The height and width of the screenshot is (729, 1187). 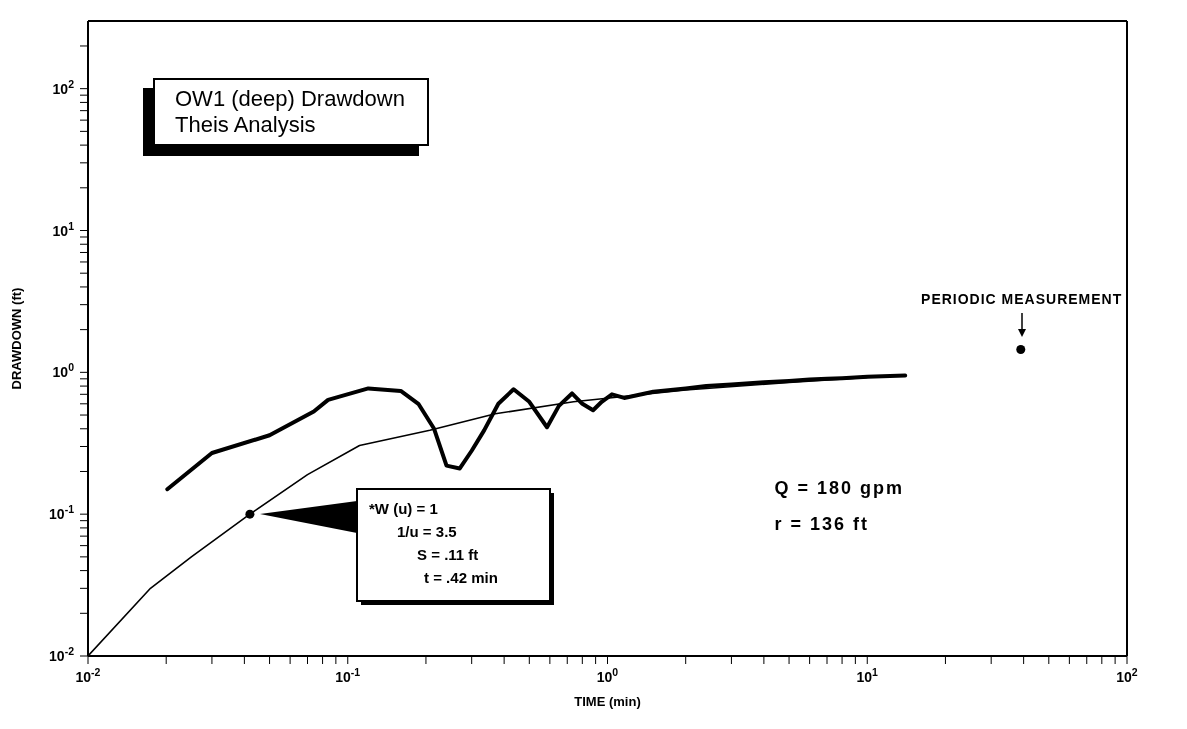 I want to click on x-axis-title: TIME (min), so click(x=607, y=701).